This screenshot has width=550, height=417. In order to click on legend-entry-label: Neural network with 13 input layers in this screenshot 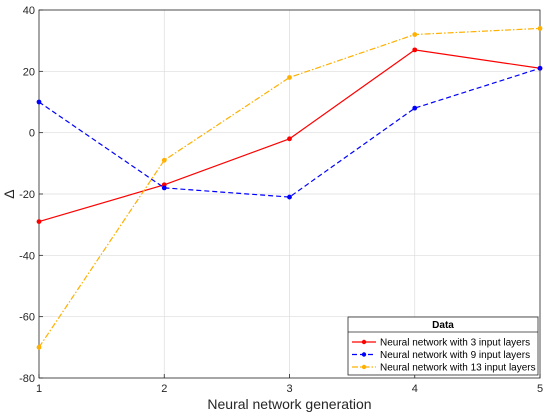, I will do `click(458, 368)`.